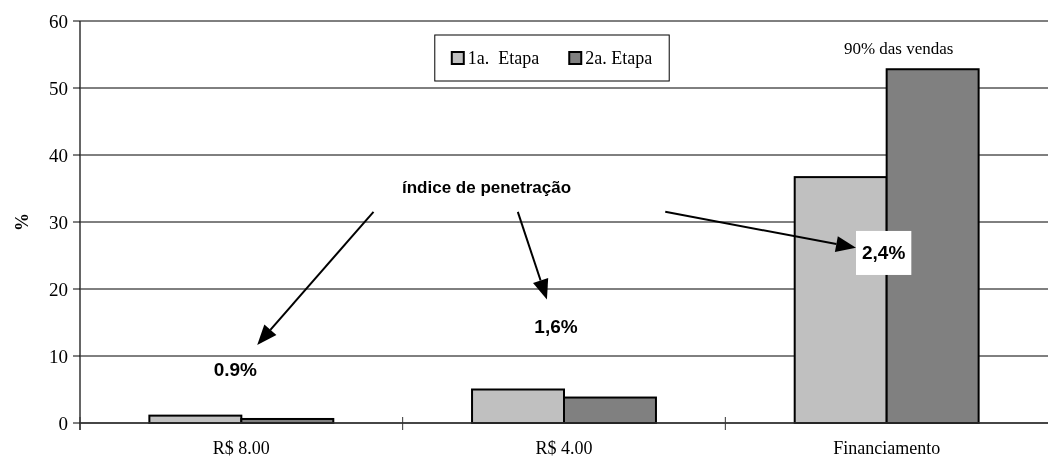  What do you see at coordinates (487, 188) in the screenshot?
I see `annotation: índice de penetração` at bounding box center [487, 188].